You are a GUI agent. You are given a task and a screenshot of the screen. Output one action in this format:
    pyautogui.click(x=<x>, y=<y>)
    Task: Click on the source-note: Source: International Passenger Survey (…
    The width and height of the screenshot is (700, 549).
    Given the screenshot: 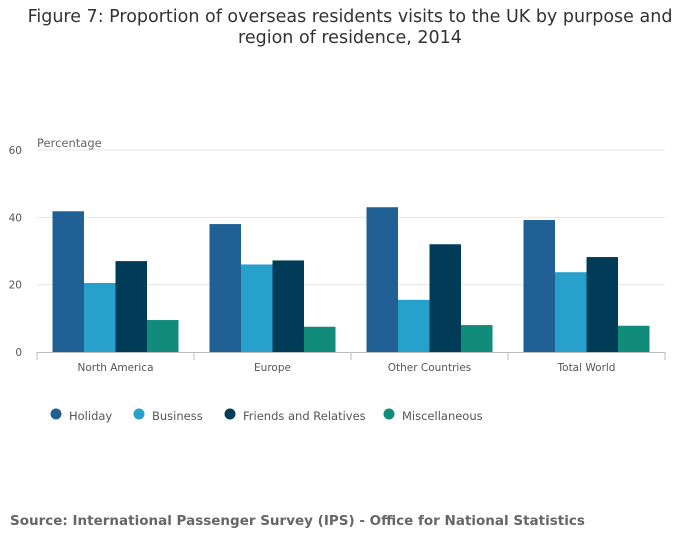 What is the action you would take?
    pyautogui.click(x=297, y=521)
    